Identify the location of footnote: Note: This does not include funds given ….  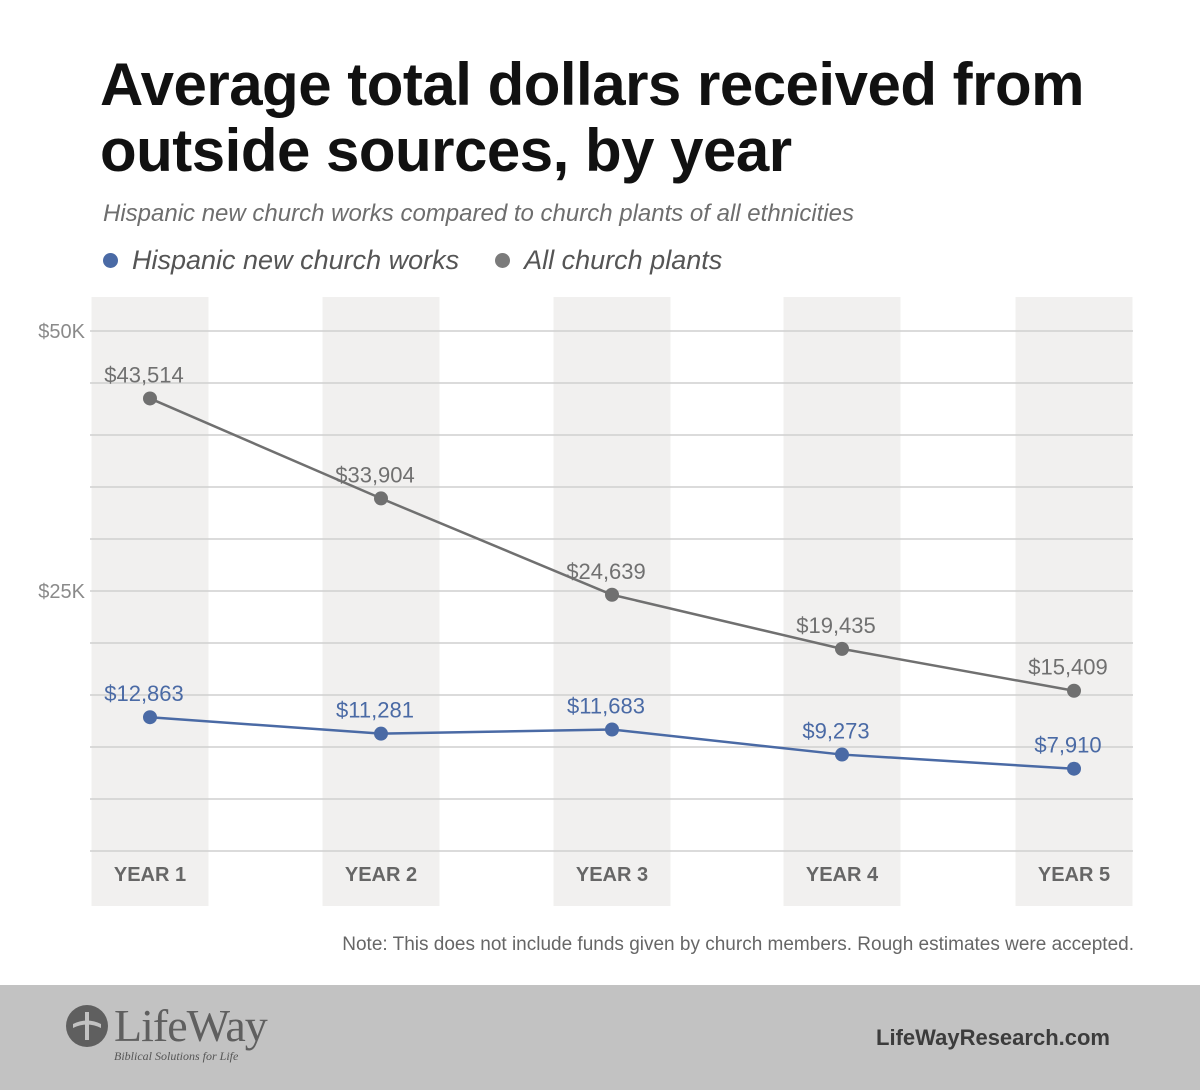
(738, 944).